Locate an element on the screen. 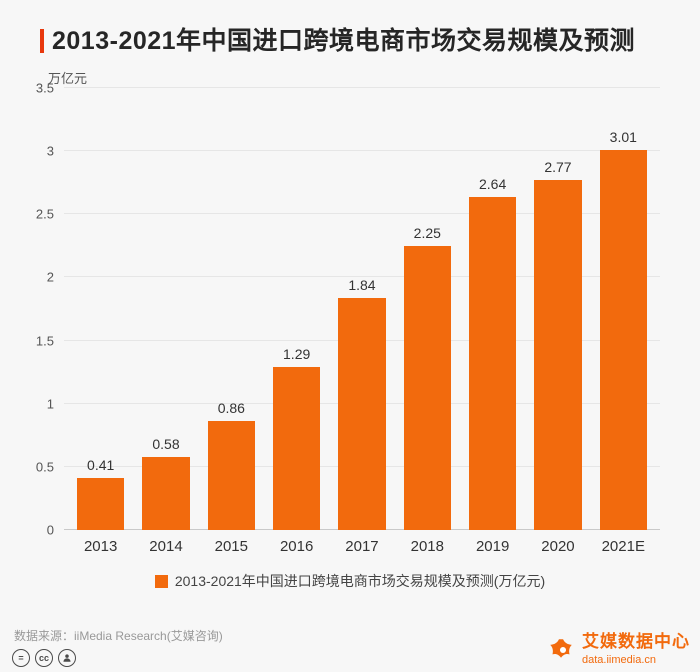  brand-logo-icon is located at coordinates (563, 650).